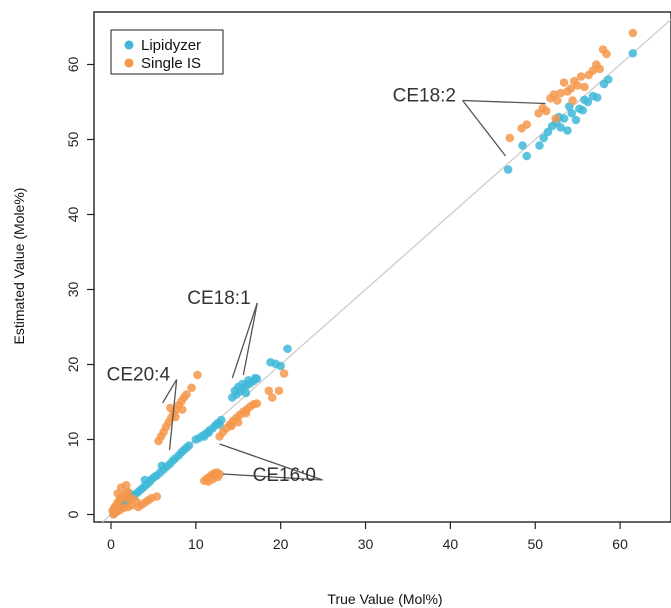 This screenshot has height=608, width=671. What do you see at coordinates (73, 215) in the screenshot?
I see `y-tick-label-40: 40` at bounding box center [73, 215].